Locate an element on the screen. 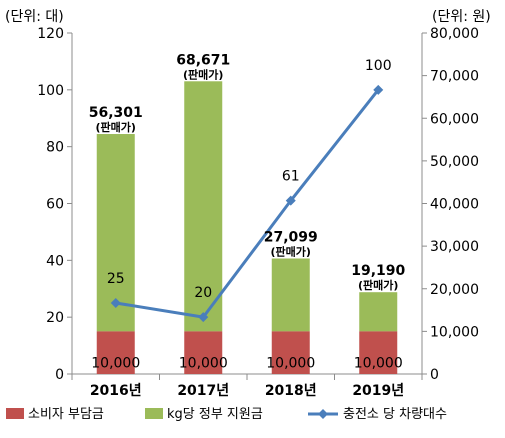  y-right-tick-label: 0 is located at coordinates (434, 375).